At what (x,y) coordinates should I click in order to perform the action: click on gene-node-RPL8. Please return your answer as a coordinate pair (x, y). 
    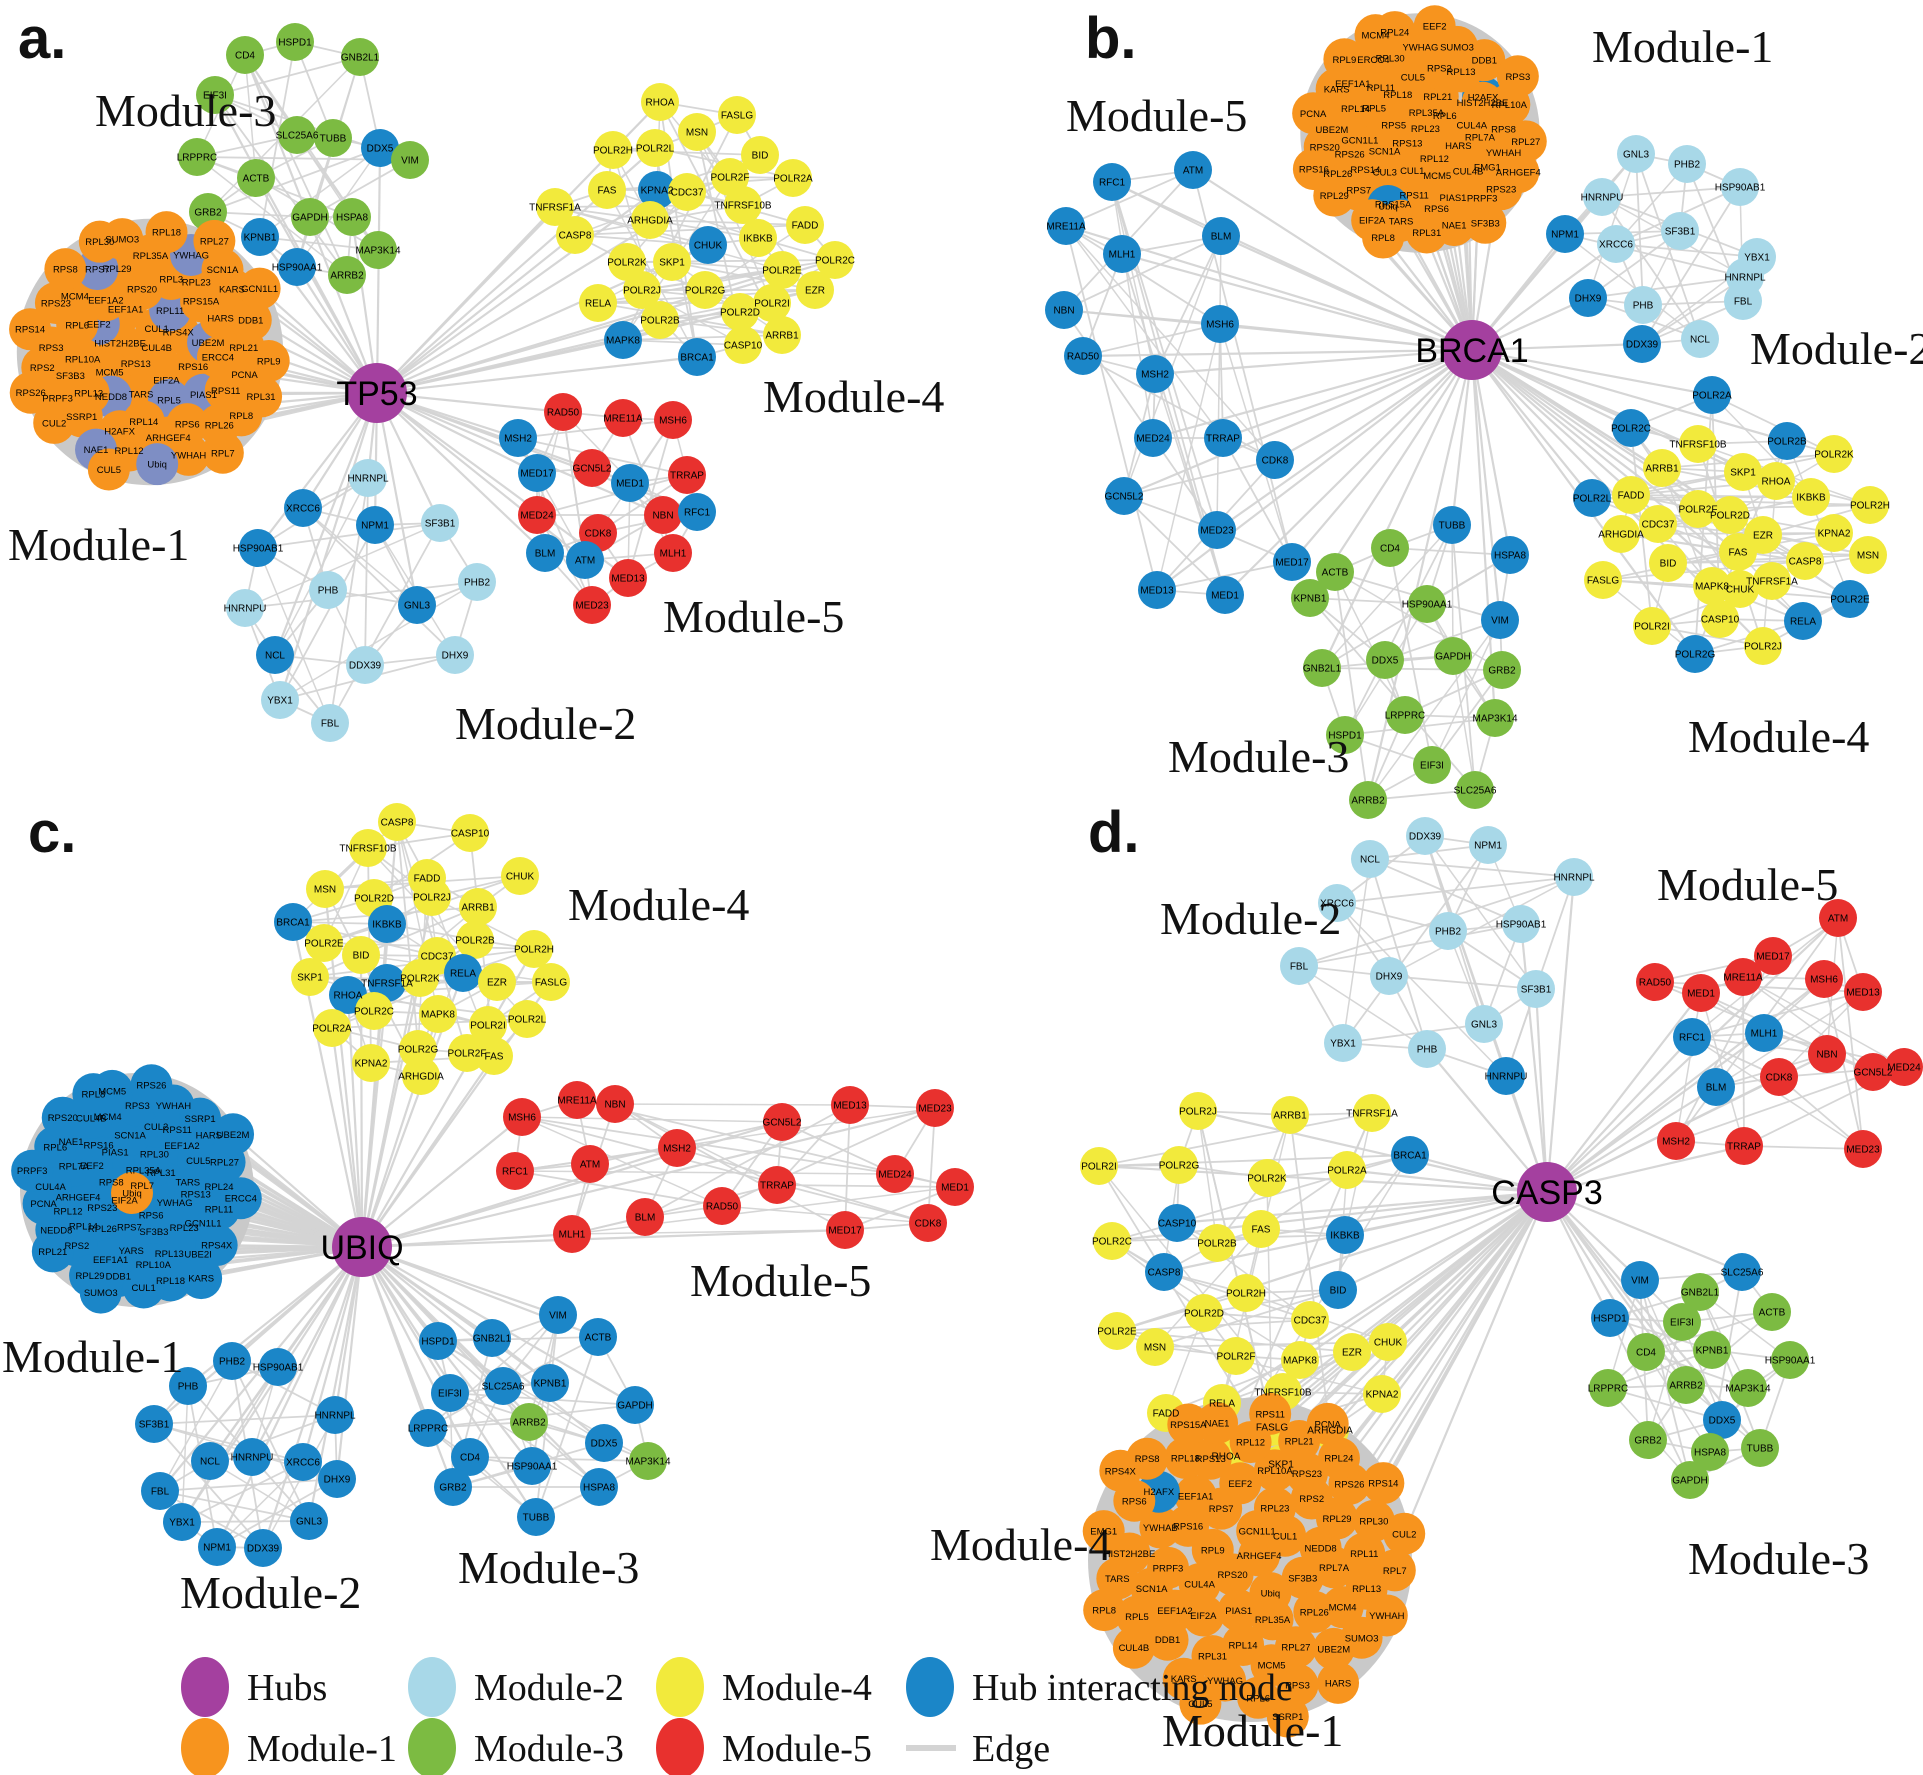
    Looking at the image, I should click on (1383, 237).